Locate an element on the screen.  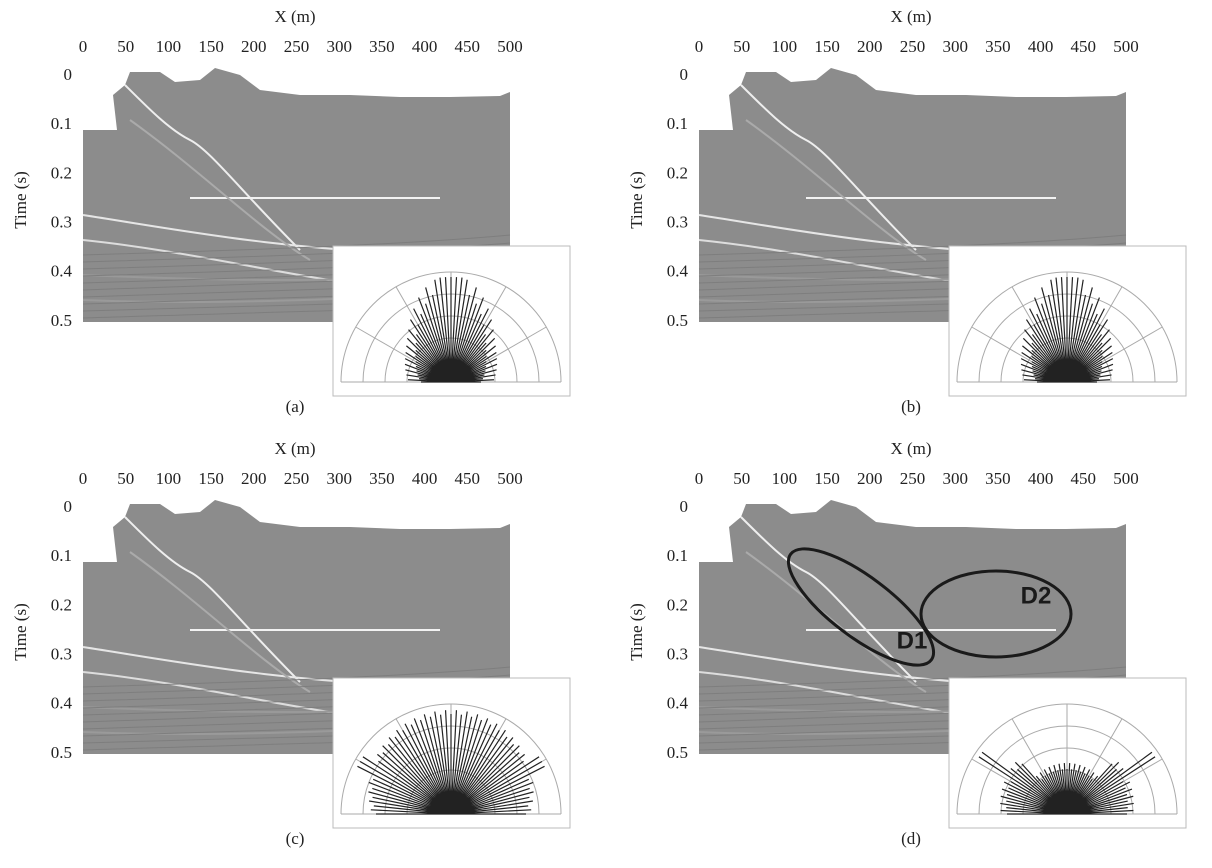
caption: (b) is located at coordinates (911, 406).